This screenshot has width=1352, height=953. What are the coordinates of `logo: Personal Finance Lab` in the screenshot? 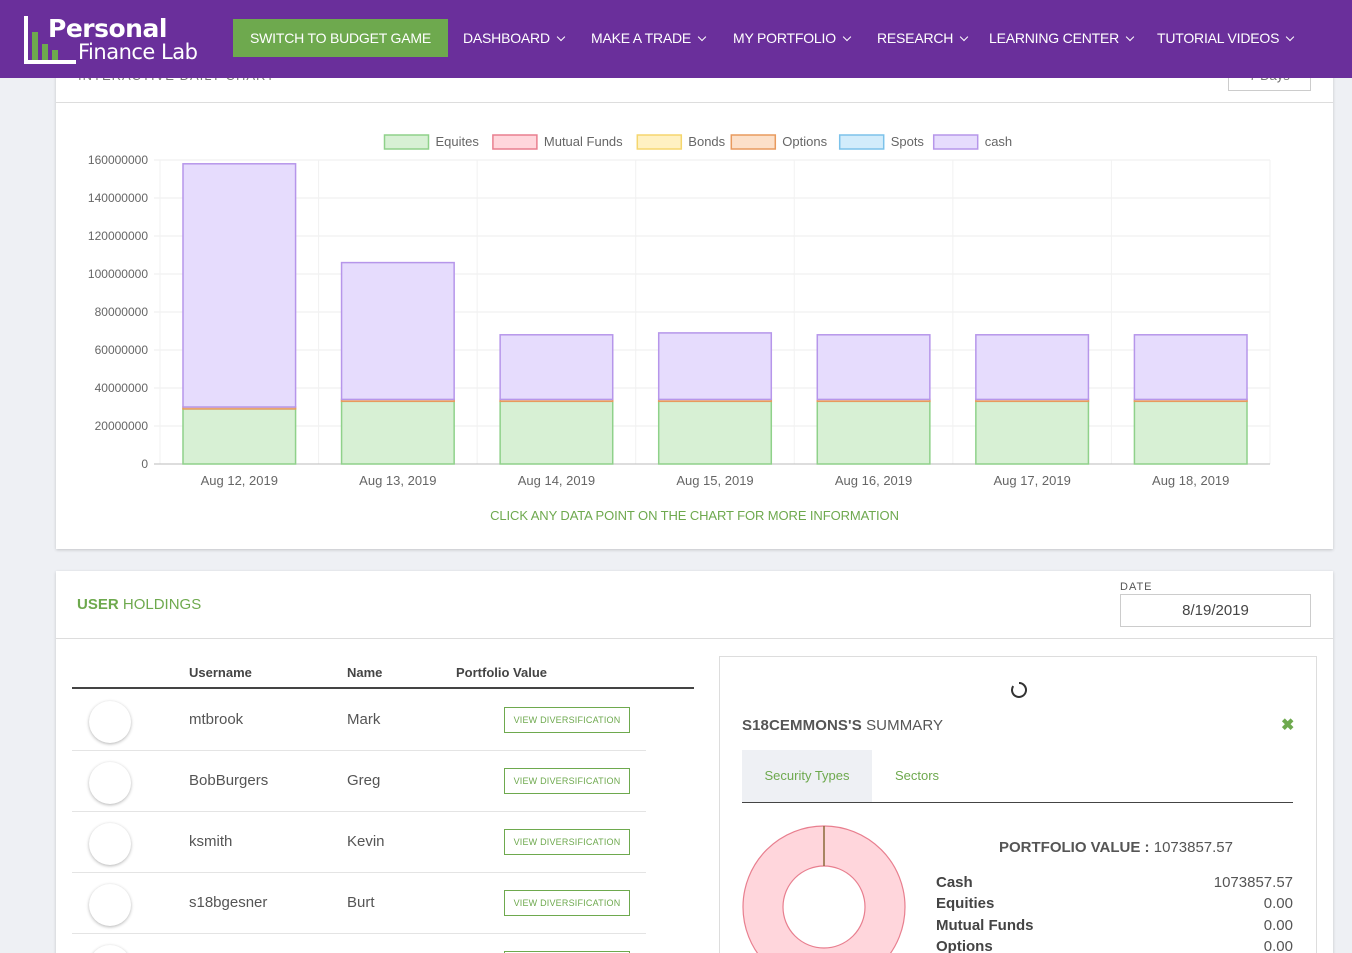 It's located at (117, 40).